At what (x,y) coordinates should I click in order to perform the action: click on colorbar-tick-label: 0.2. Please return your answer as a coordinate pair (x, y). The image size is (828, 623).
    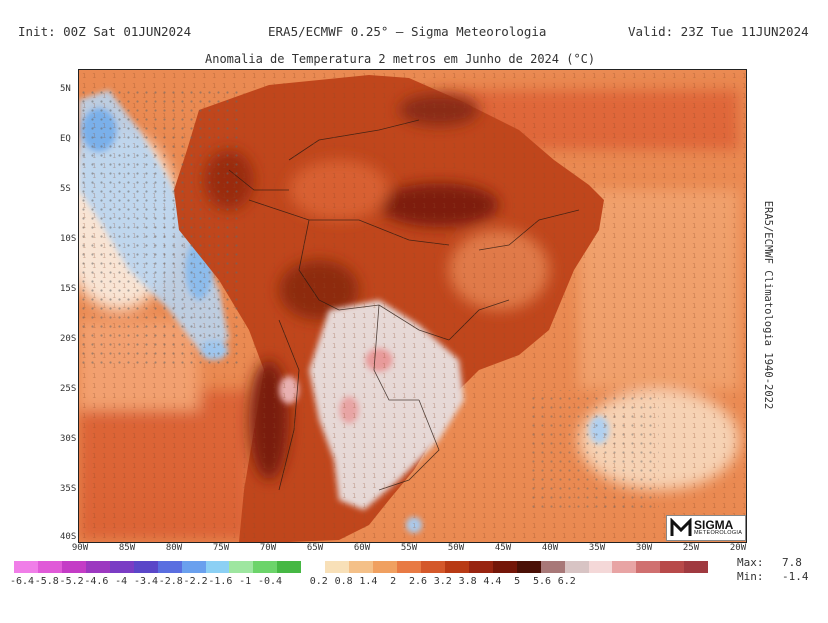
    Looking at the image, I should click on (318, 581).